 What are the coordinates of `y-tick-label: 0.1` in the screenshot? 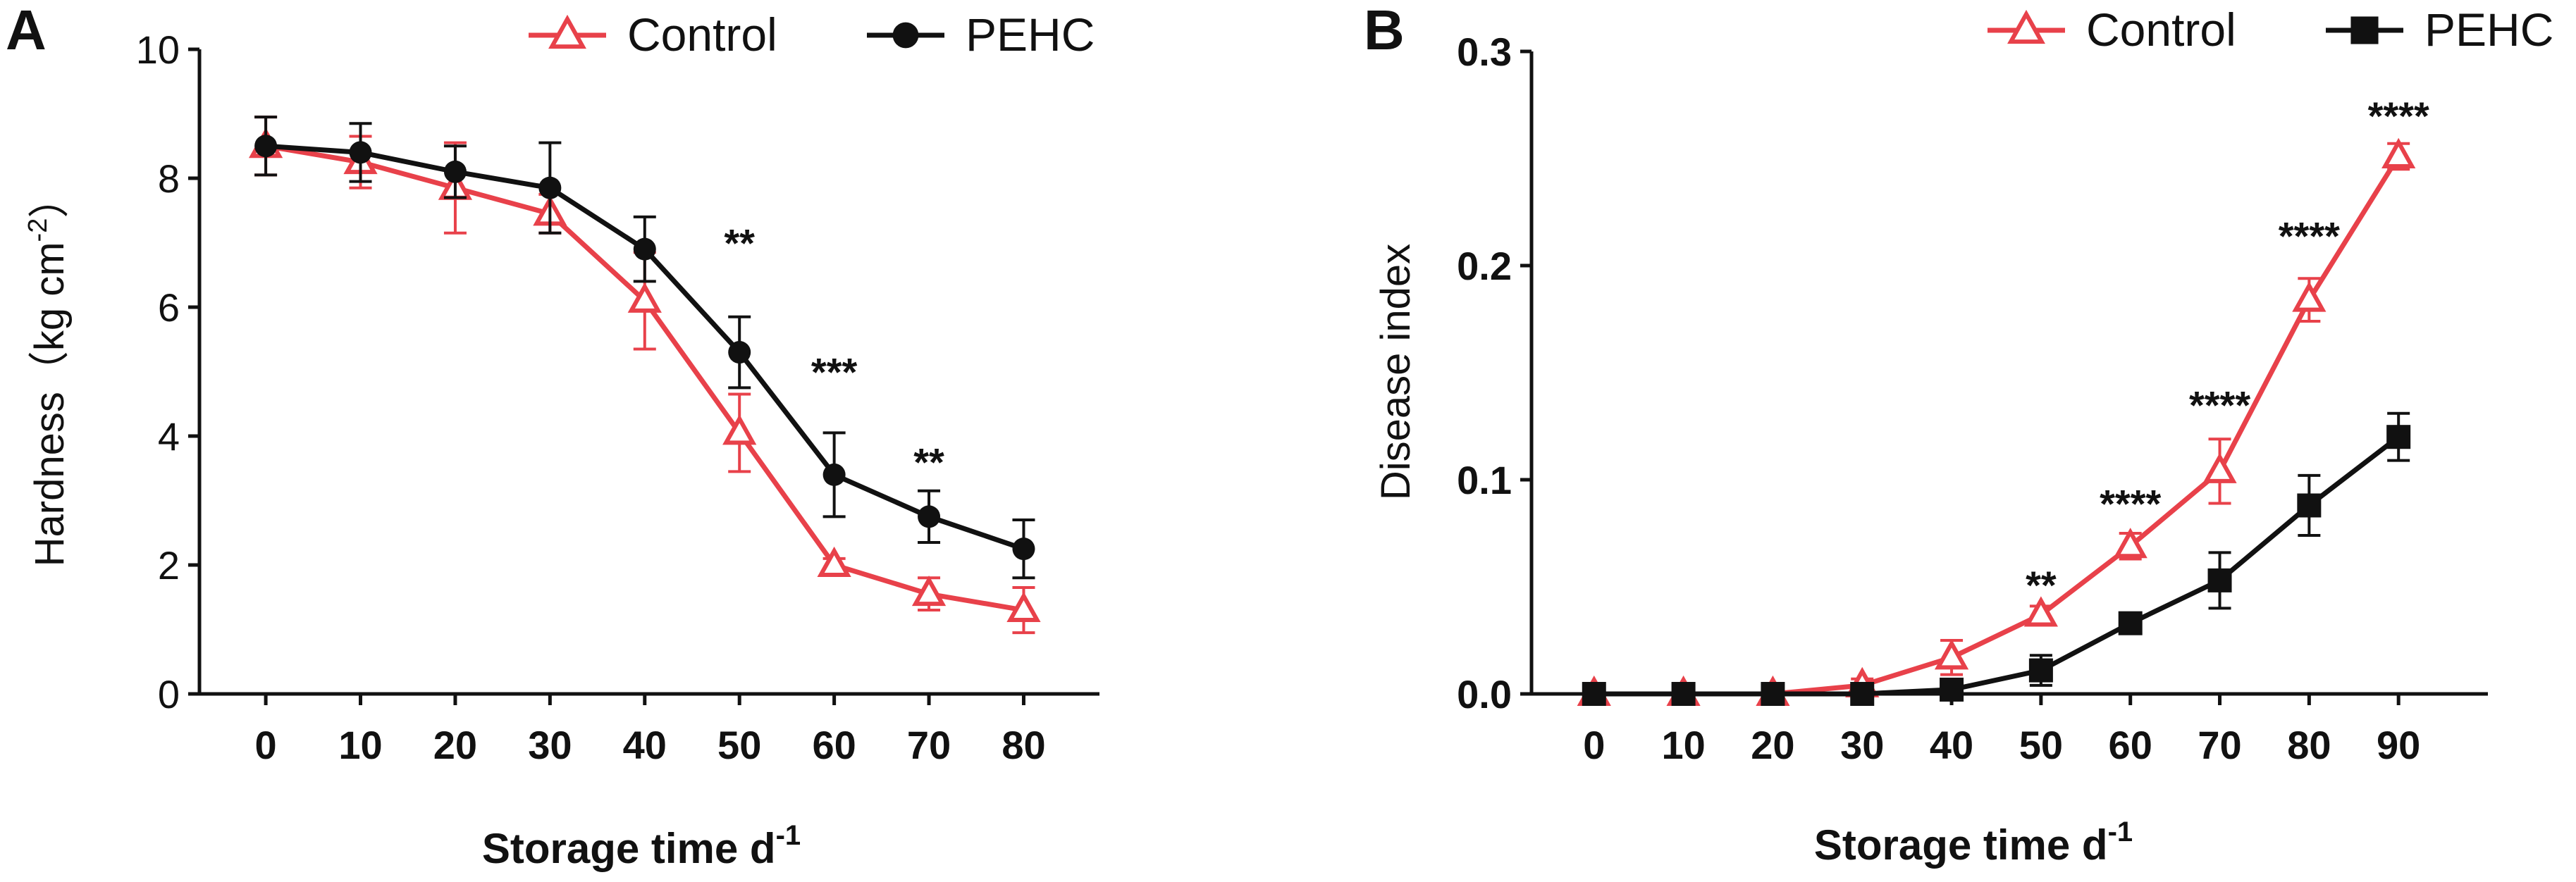 It's located at (1484, 480).